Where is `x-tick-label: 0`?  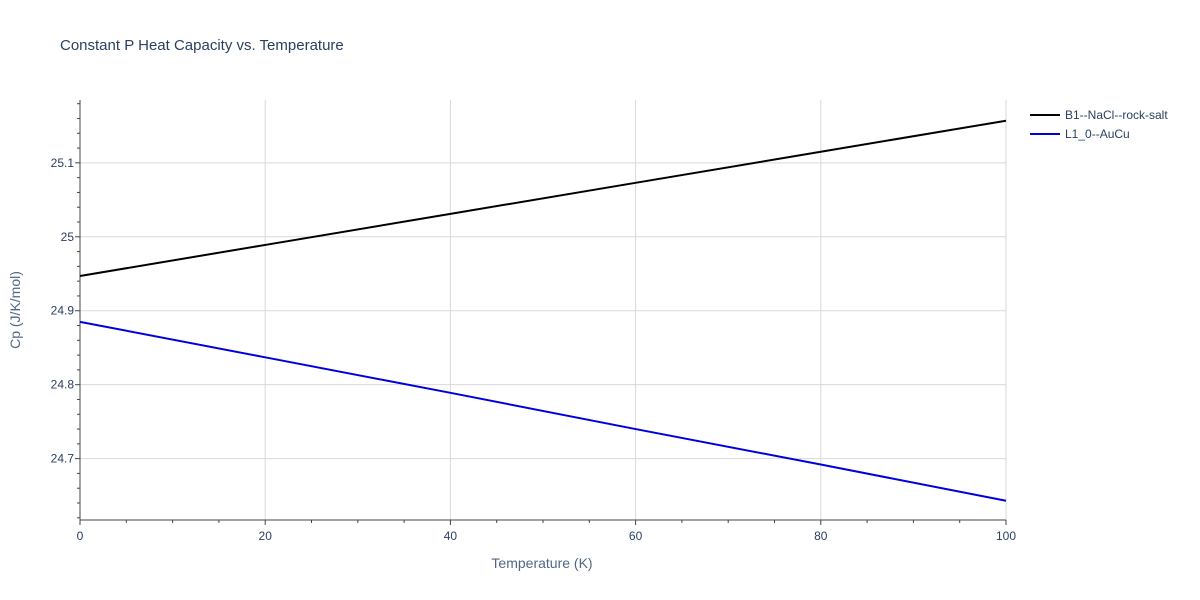 x-tick-label: 0 is located at coordinates (80, 536).